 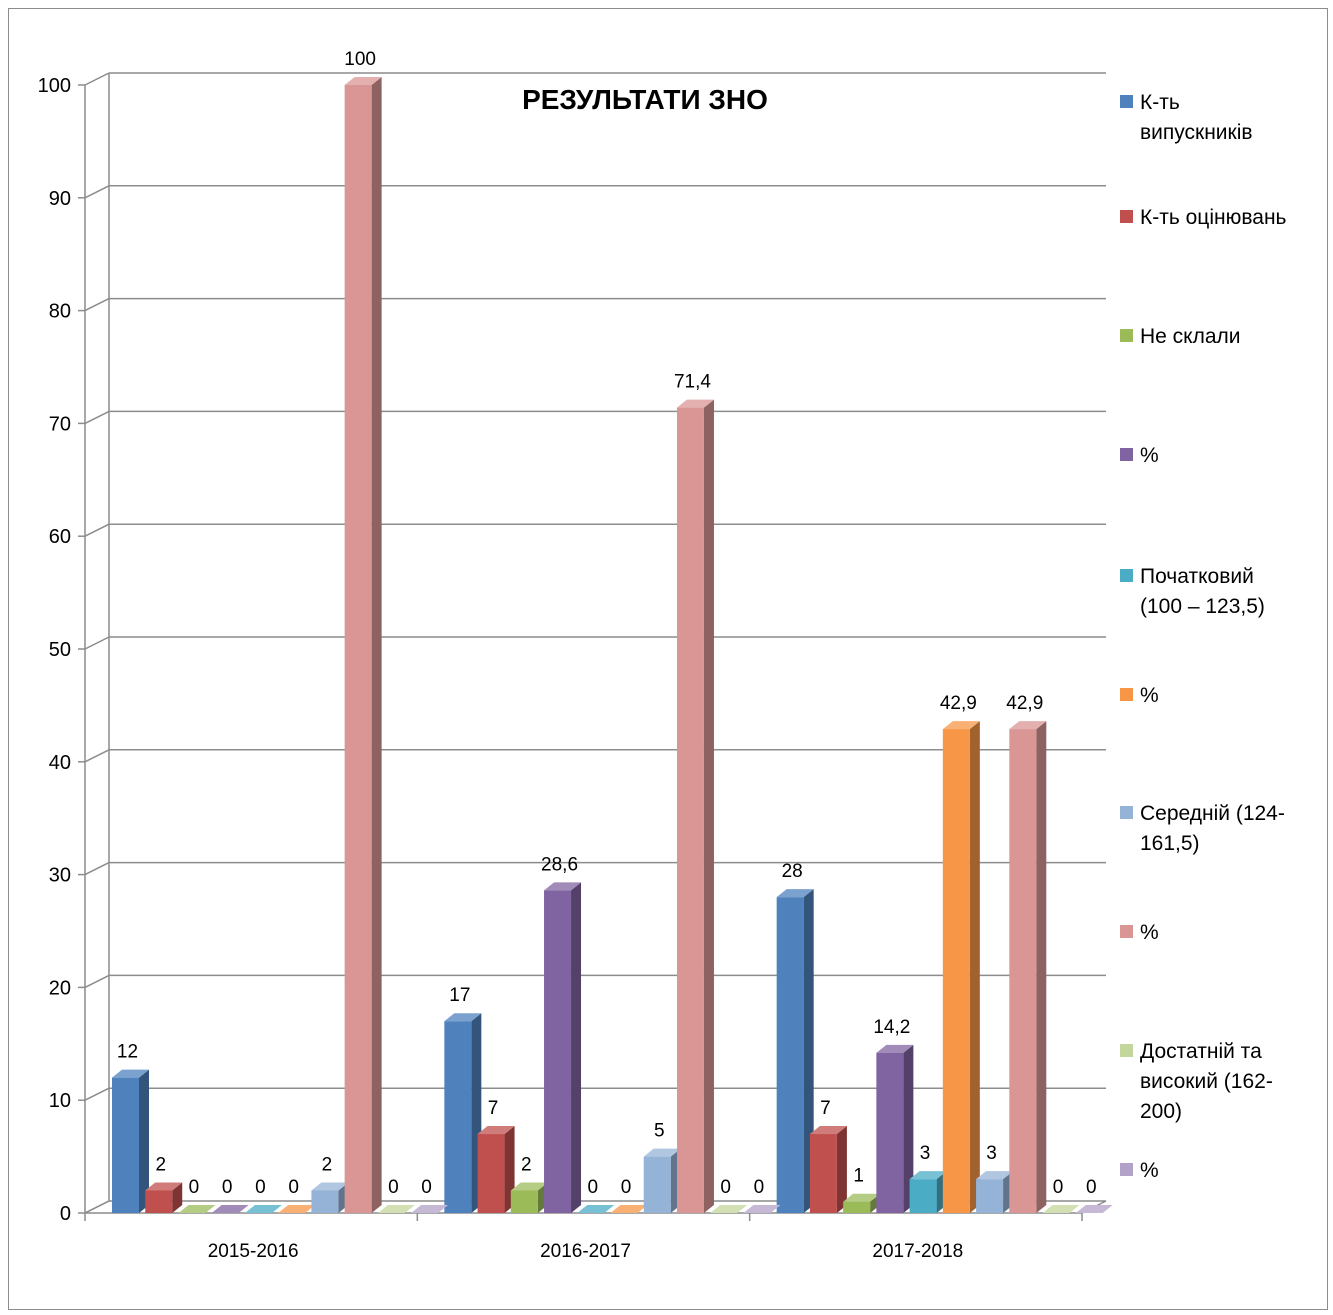 What do you see at coordinates (459, 995) in the screenshot?
I see `data-label: 17` at bounding box center [459, 995].